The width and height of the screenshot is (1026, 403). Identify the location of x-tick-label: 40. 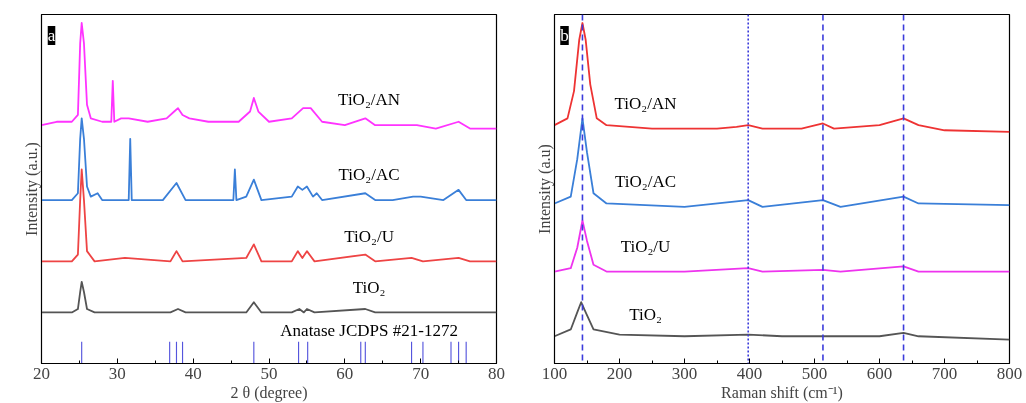
(193, 373).